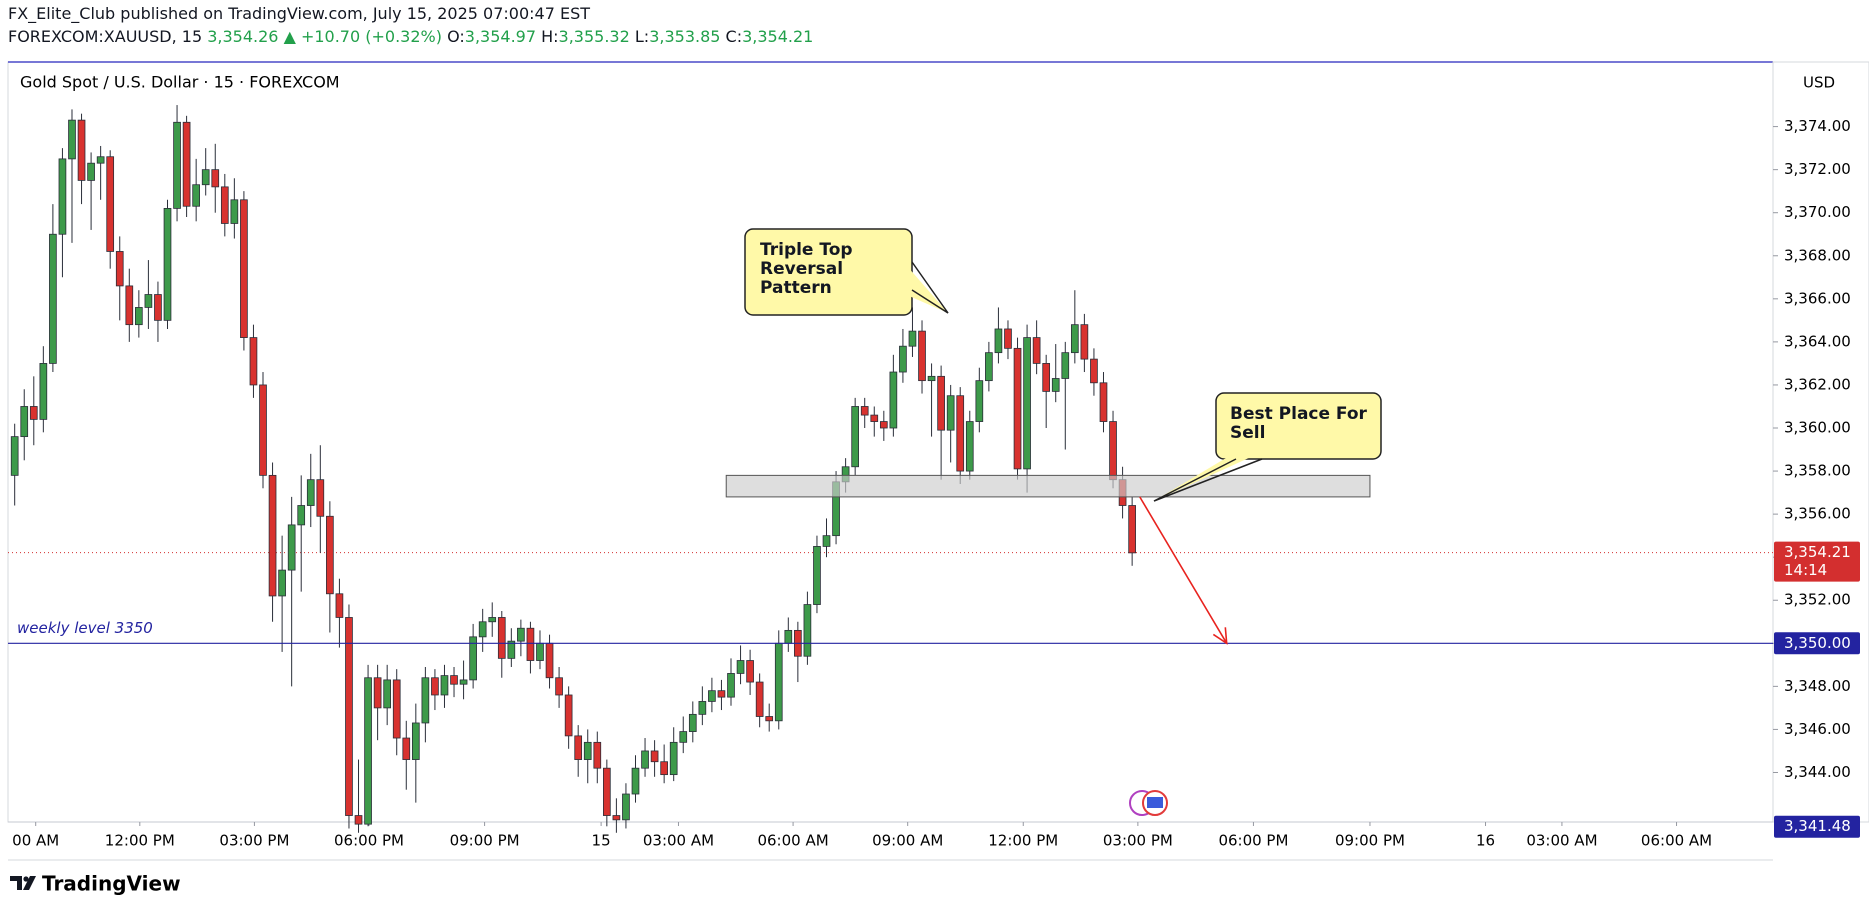 Image resolution: width=1869 pixels, height=910 pixels. I want to click on low-price-label: 3,341.48, so click(1817, 826).